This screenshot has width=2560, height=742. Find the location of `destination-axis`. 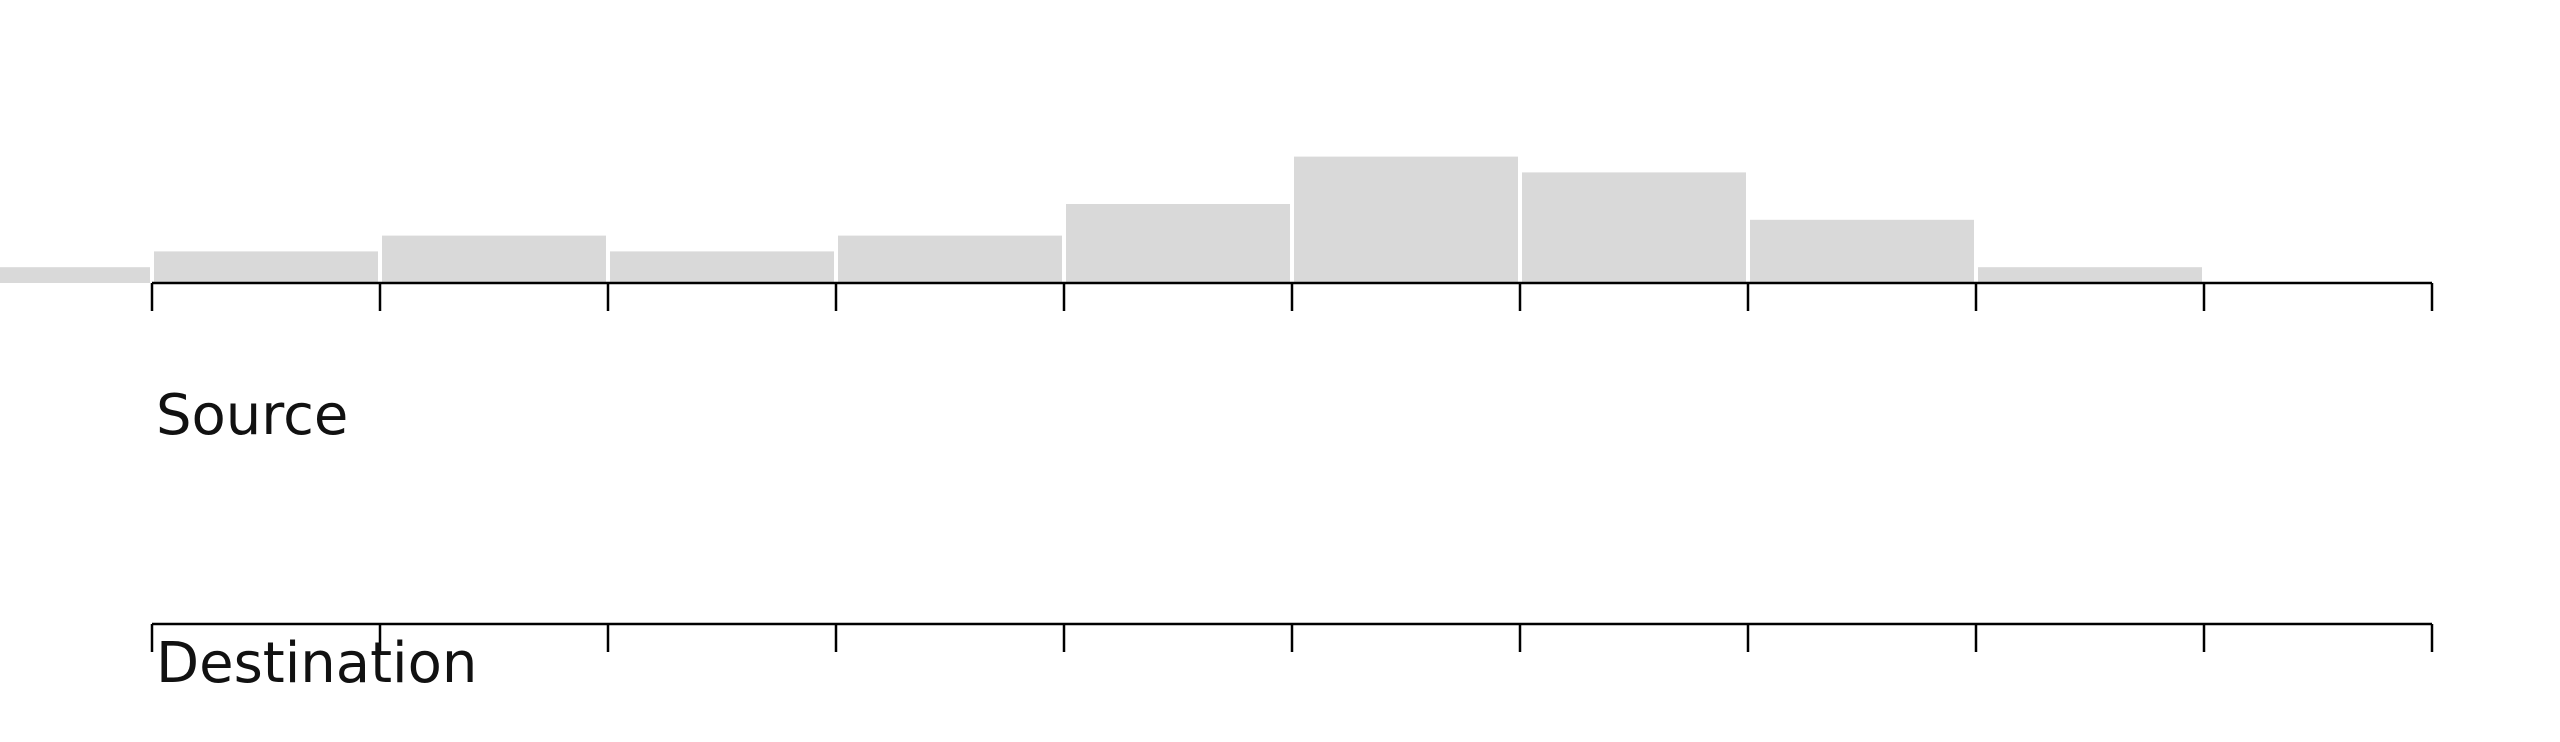

destination-axis is located at coordinates (1292, 637).